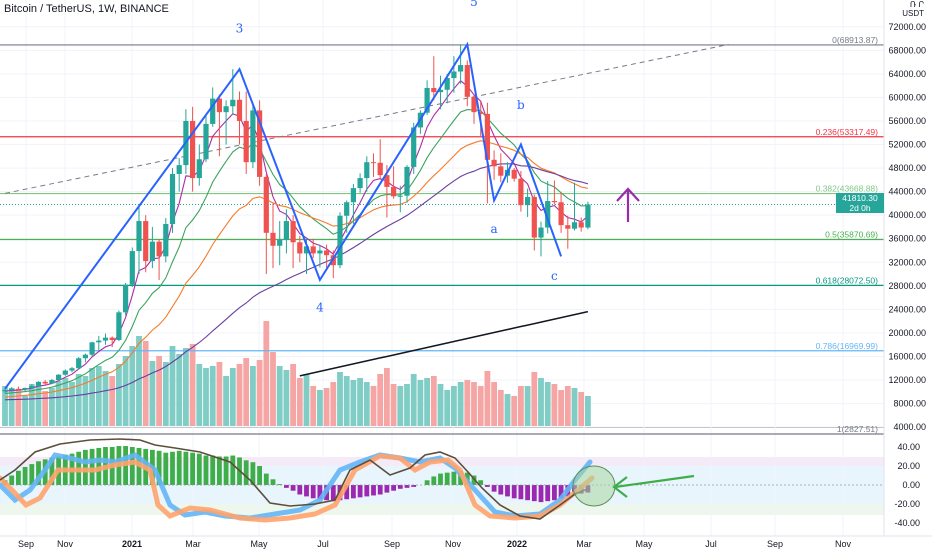  What do you see at coordinates (907, 356) in the screenshot?
I see `price-tick-label: 16000.00` at bounding box center [907, 356].